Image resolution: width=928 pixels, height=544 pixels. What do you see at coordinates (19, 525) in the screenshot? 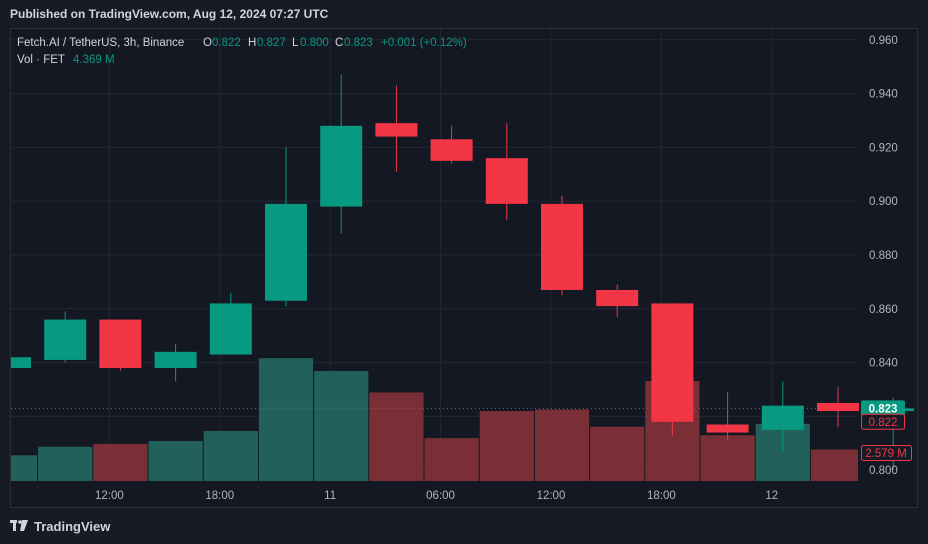
I see `tradingview-logo-icon` at bounding box center [19, 525].